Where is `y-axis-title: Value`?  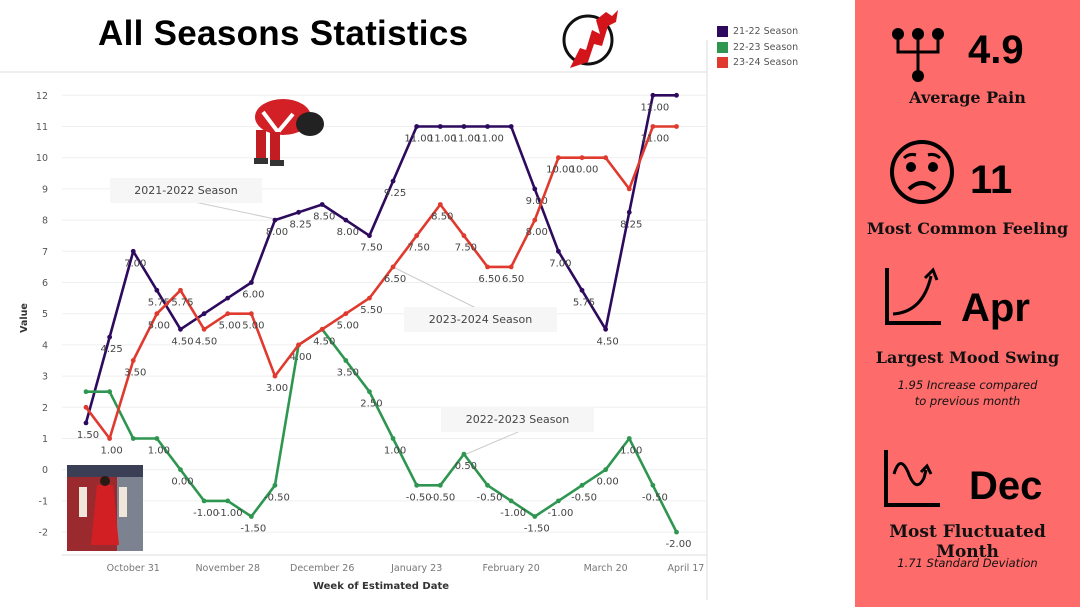
y-axis-title: Value is located at coordinates (24, 318).